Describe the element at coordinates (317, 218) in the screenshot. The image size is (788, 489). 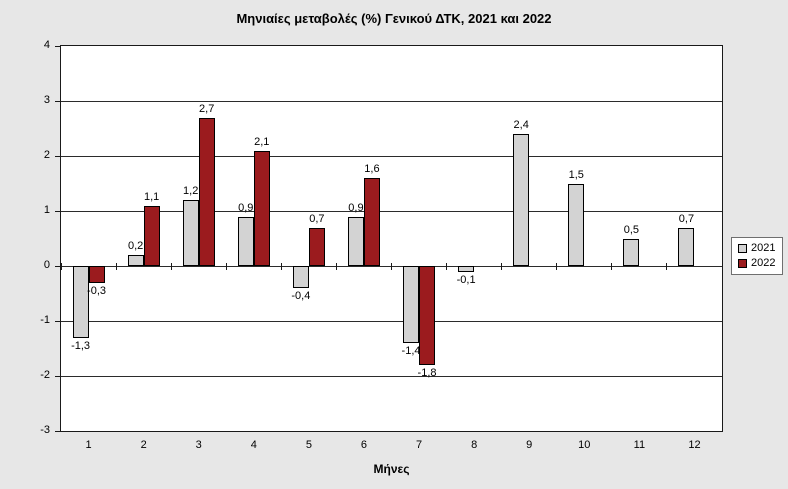
I see `bar-label-2022-month-5: 0,7` at that location.